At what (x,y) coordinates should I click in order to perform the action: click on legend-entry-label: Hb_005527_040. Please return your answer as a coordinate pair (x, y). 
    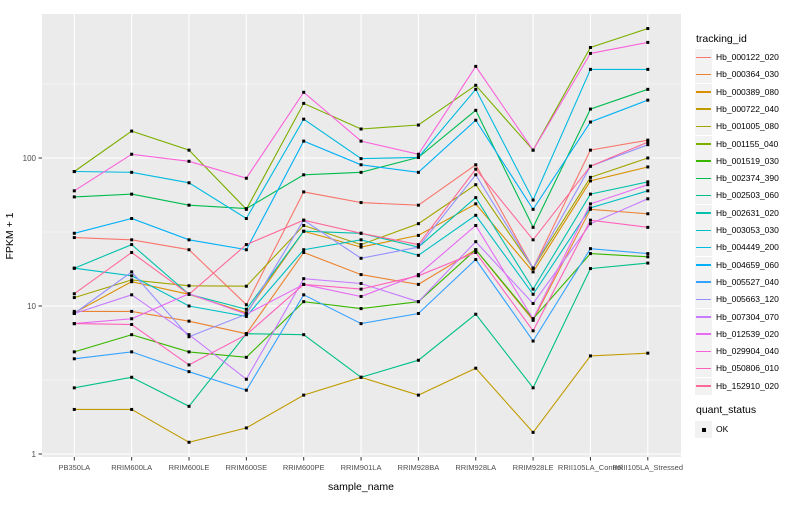
    Looking at the image, I should click on (747, 281).